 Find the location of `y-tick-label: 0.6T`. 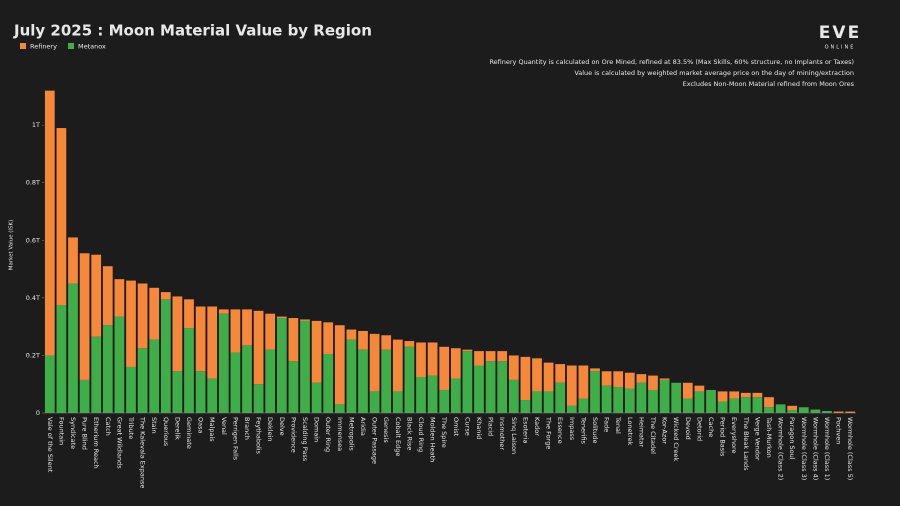

y-tick-label: 0.6T is located at coordinates (33, 240).